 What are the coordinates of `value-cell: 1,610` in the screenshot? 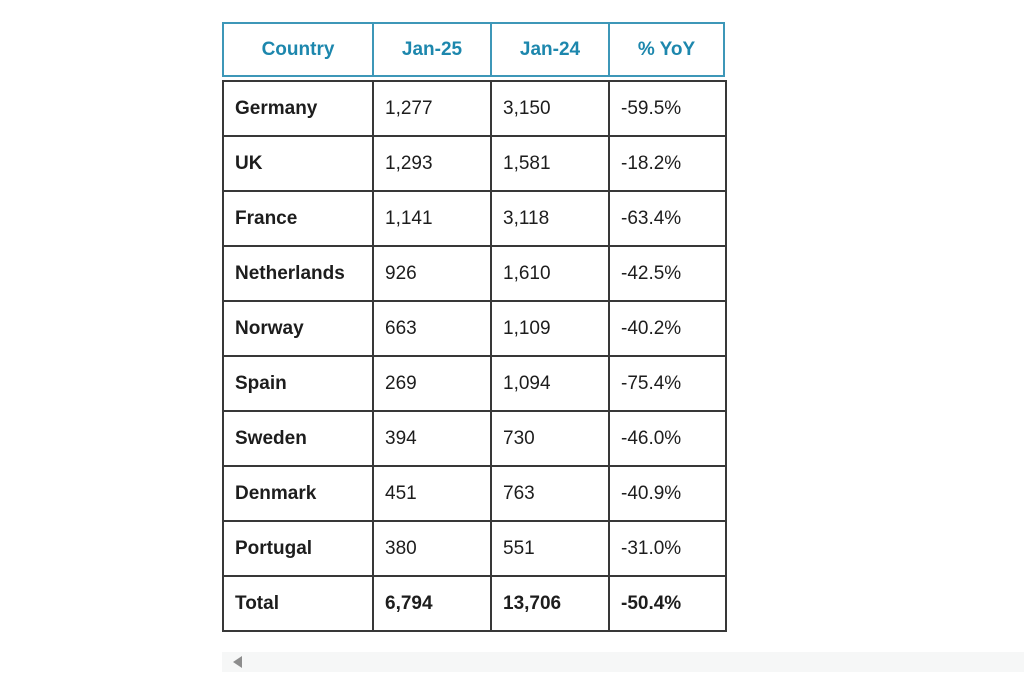 It's located at (550, 273).